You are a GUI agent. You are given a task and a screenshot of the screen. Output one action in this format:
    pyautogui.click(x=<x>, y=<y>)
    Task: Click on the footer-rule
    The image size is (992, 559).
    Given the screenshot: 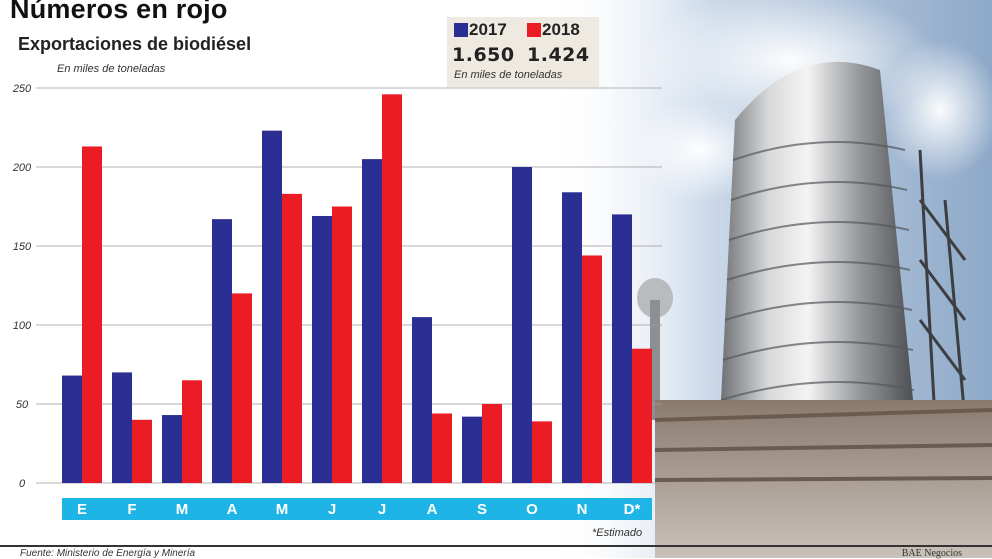 What is the action you would take?
    pyautogui.click(x=496, y=546)
    